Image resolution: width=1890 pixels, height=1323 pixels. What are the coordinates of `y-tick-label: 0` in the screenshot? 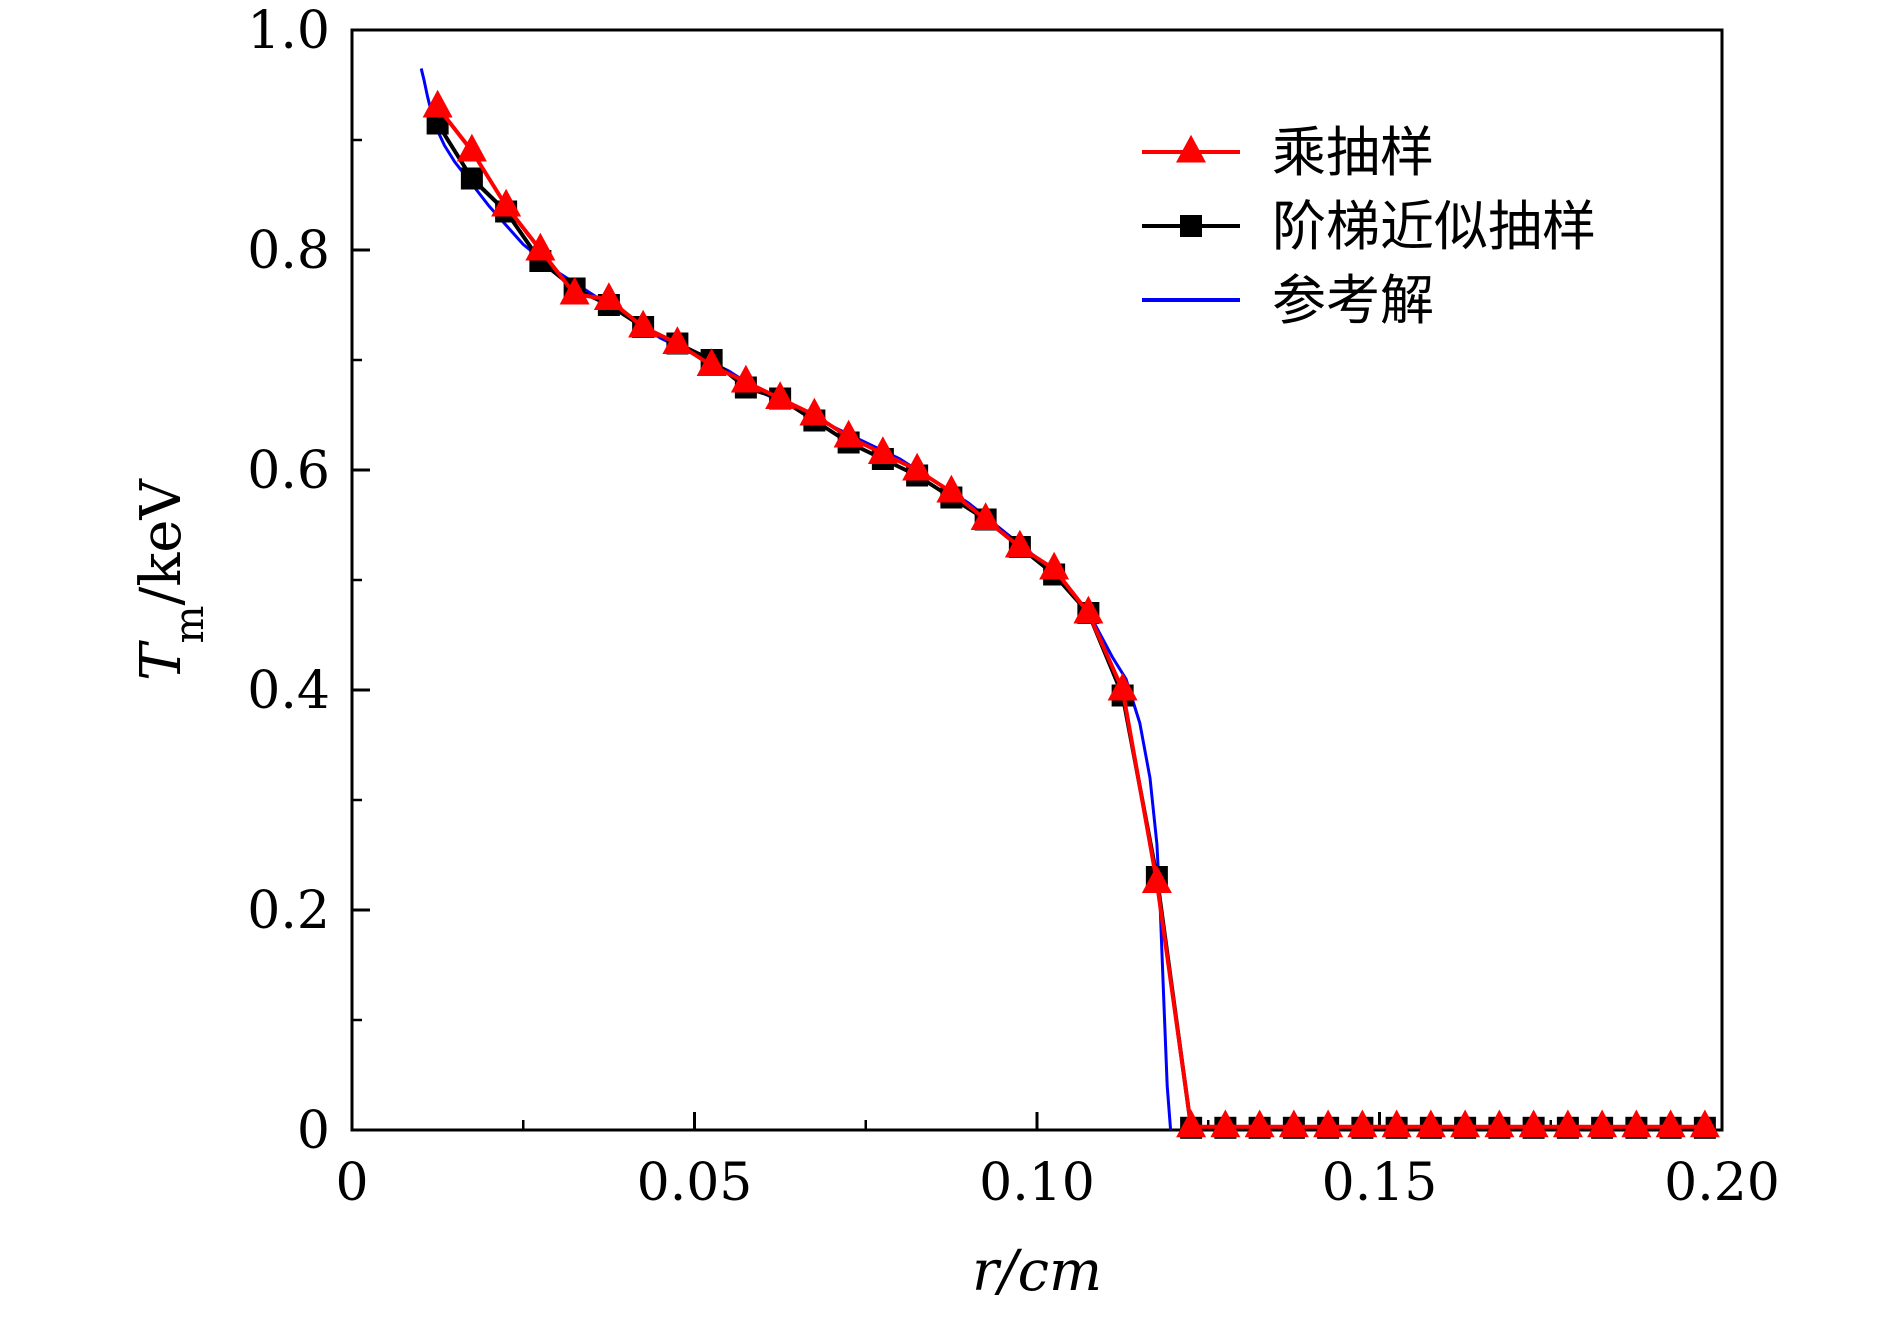 It's located at (313, 1131).